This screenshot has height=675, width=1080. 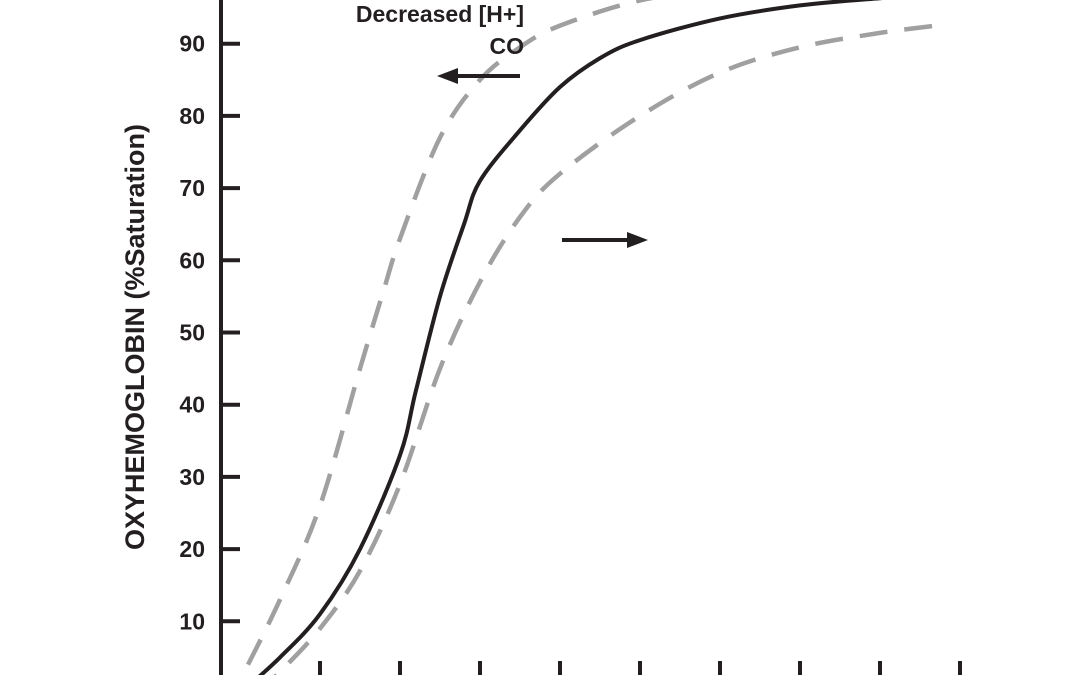 I want to click on annotation-co: CO, so click(x=507, y=46).